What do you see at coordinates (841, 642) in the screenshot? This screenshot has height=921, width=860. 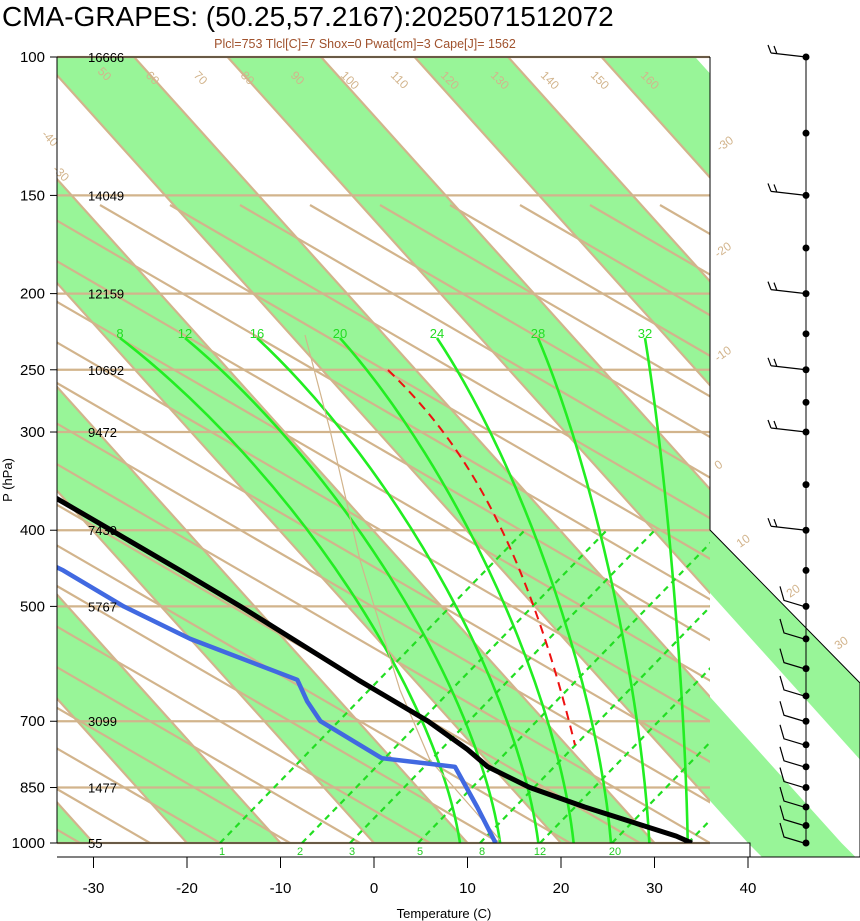 I see `dry-adiabat-label: 30` at bounding box center [841, 642].